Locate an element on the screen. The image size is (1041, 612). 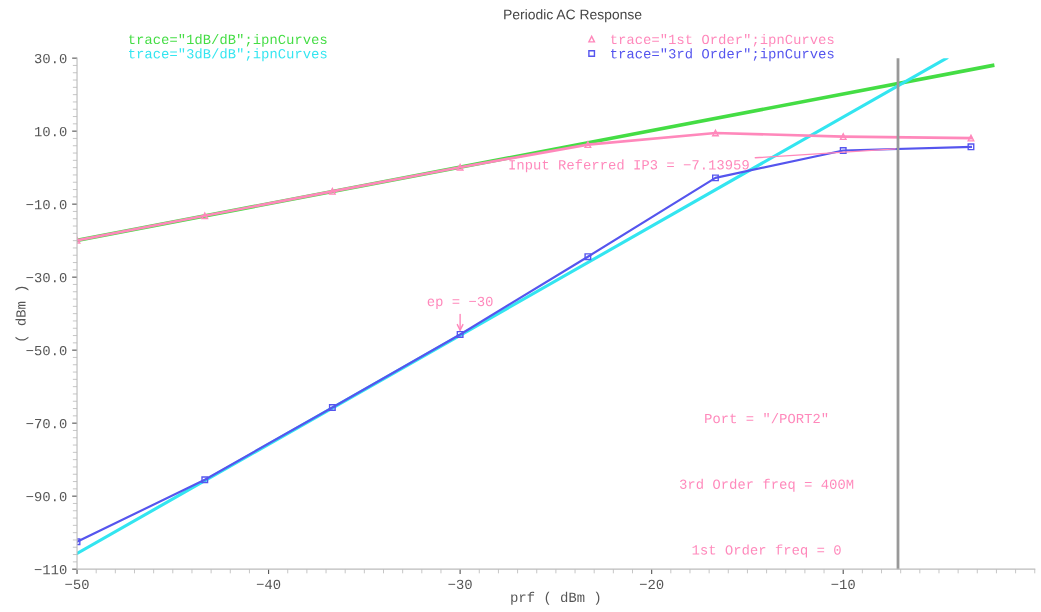
annotation: 1st Order freq = 0 is located at coordinates (766, 551).